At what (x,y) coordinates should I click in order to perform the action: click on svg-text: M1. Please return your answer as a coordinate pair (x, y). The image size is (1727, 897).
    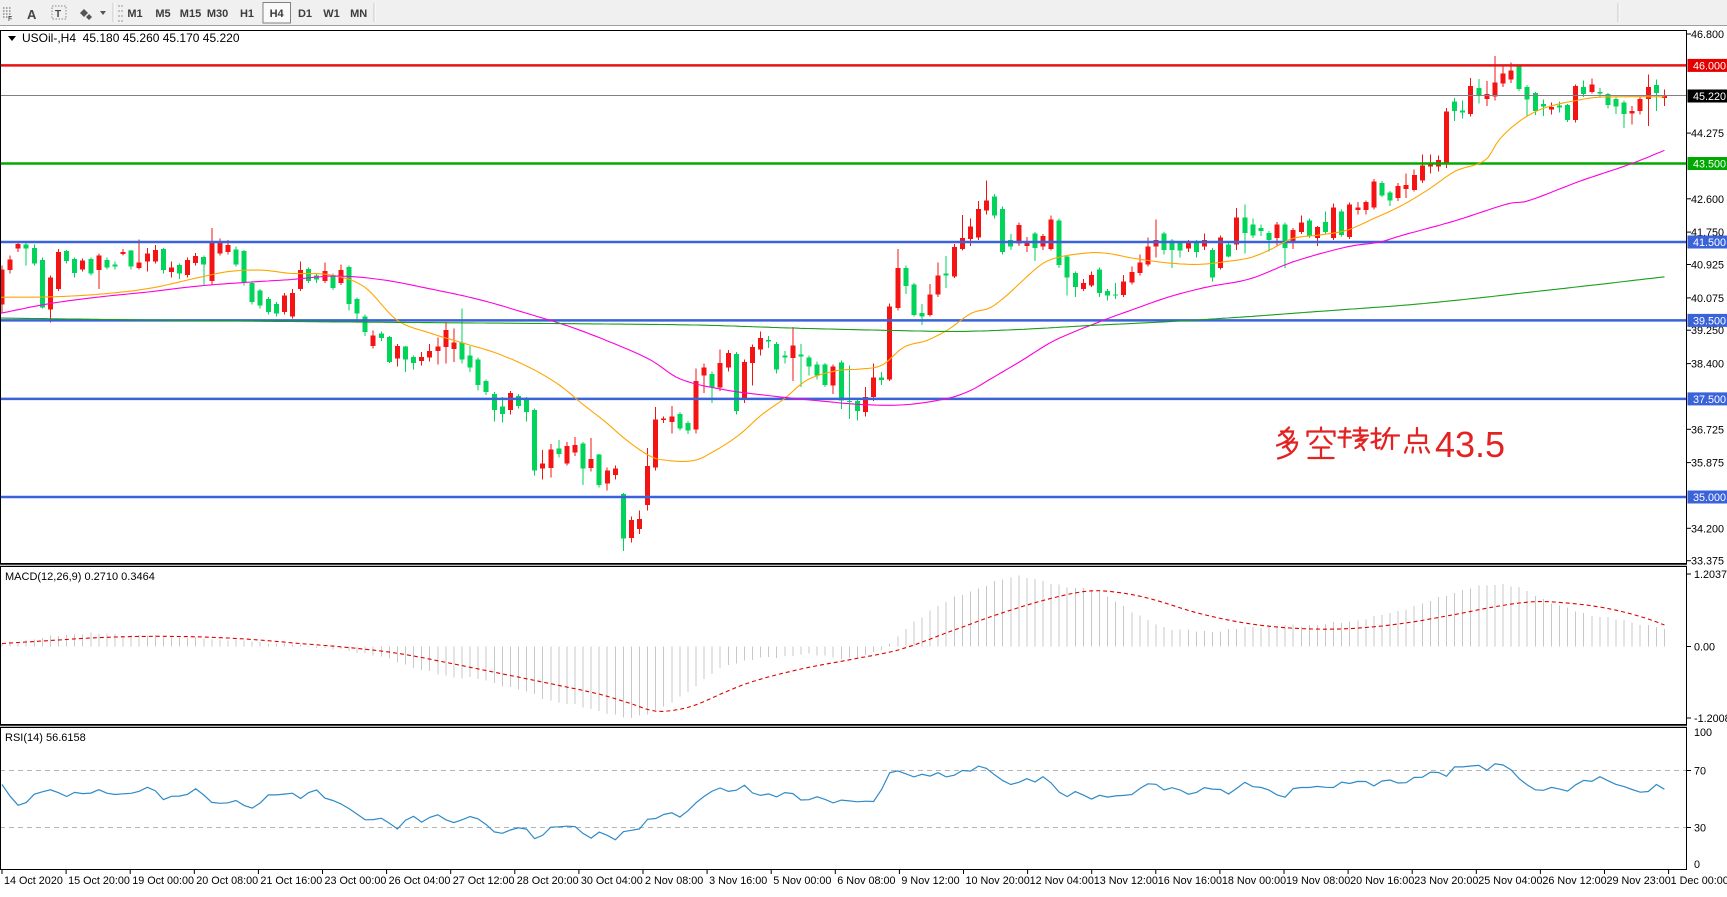
    Looking at the image, I should click on (134, 14).